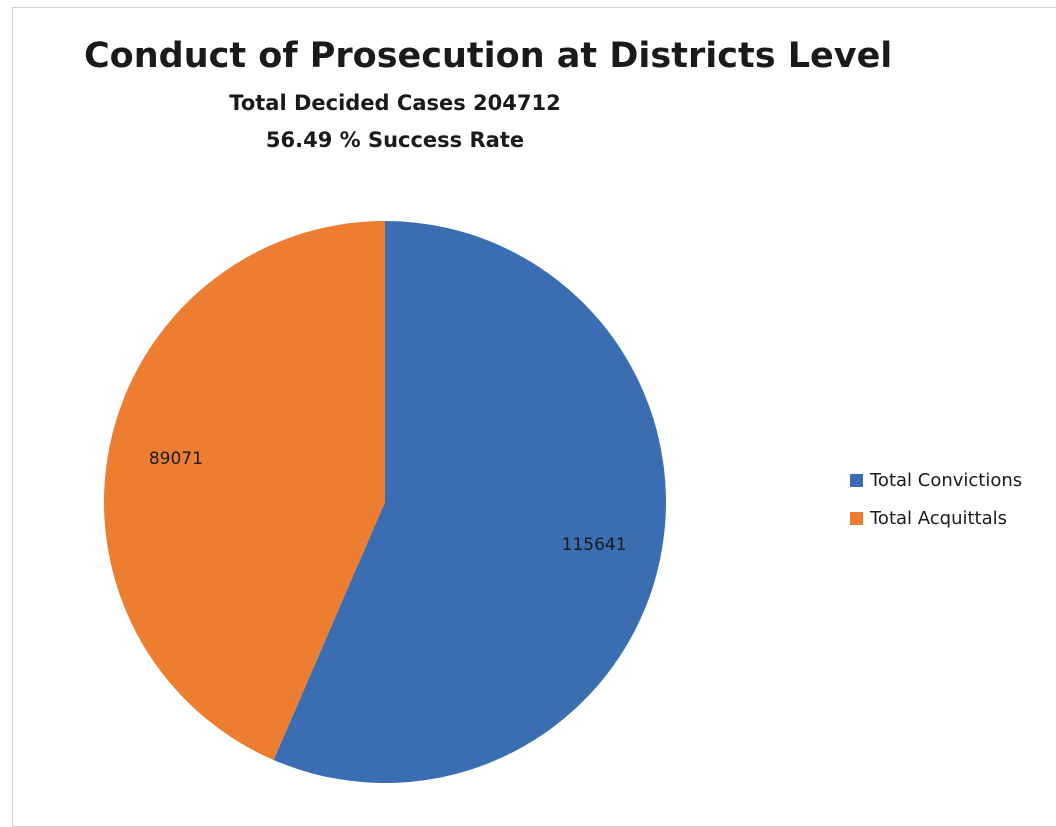  I want to click on chart-subtitle-success-rate: 56.49 % Success Rate, so click(395, 140).